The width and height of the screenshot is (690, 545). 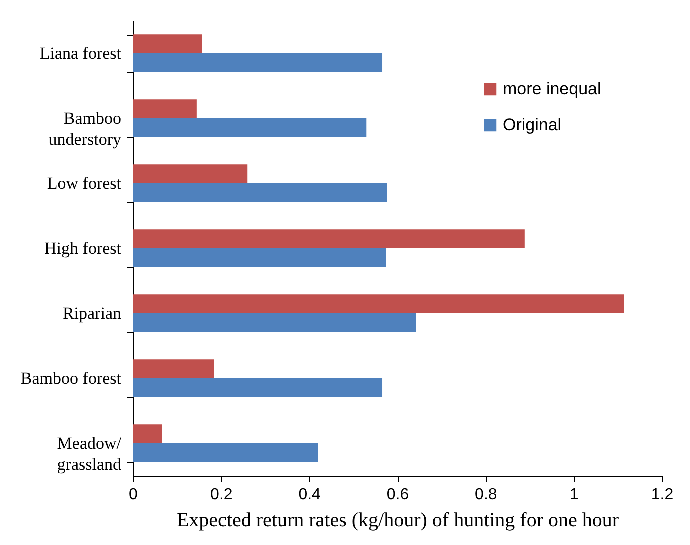 What do you see at coordinates (310, 495) in the screenshot?
I see `x-tick-label: 0.4` at bounding box center [310, 495].